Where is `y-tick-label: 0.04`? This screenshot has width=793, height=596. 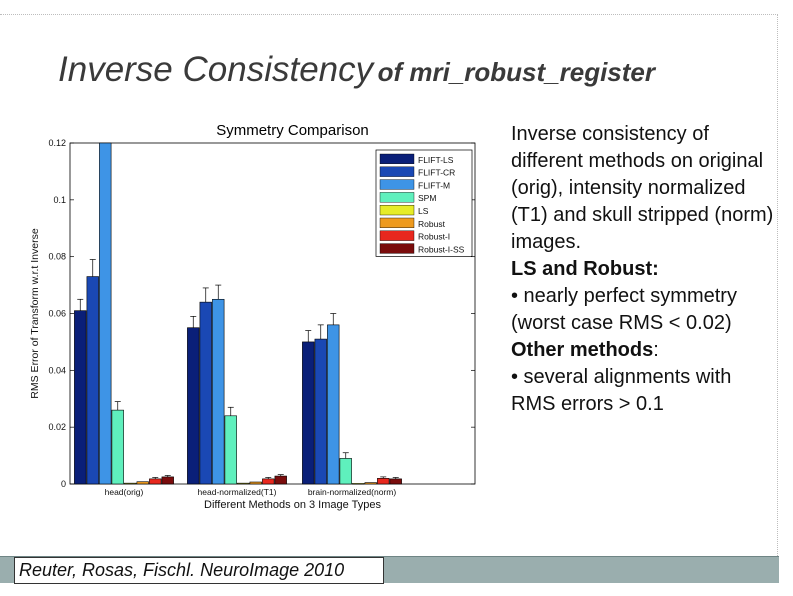 y-tick-label: 0.04 is located at coordinates (57, 370).